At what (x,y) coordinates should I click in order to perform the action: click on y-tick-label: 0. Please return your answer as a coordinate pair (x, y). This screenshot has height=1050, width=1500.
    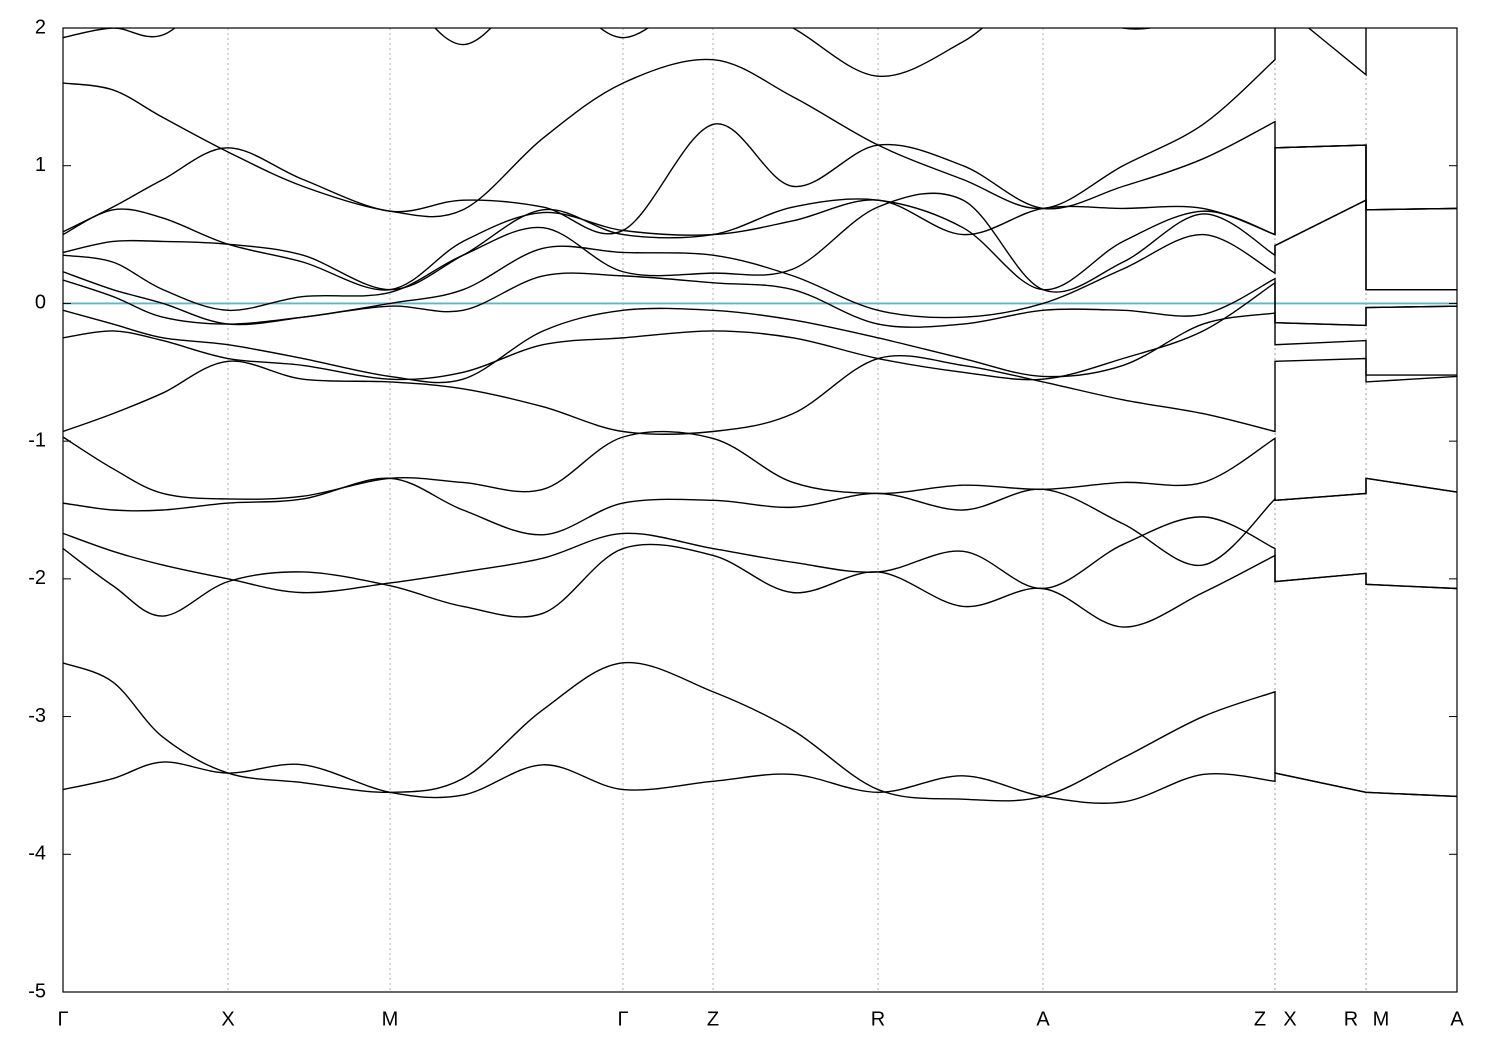
    Looking at the image, I should click on (40, 303).